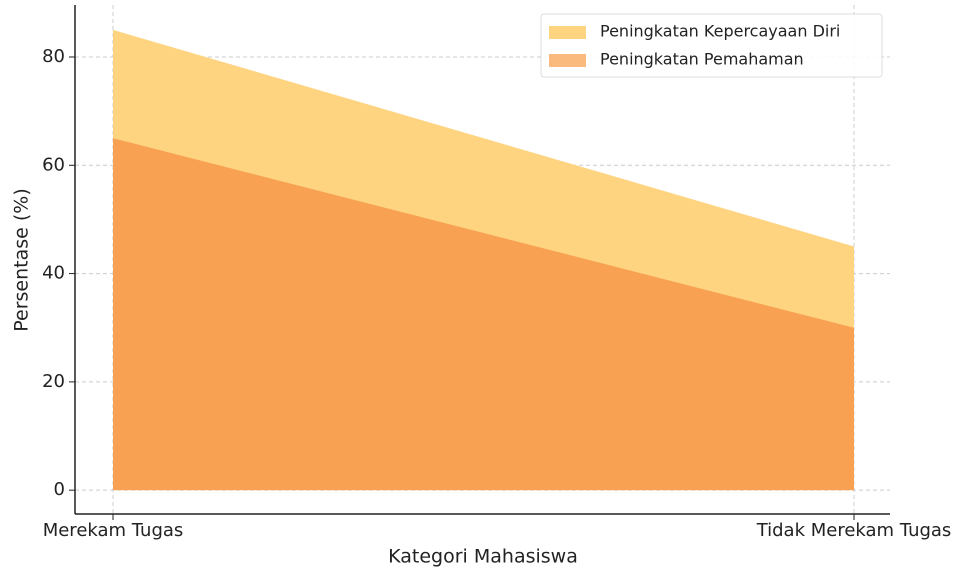 The width and height of the screenshot is (979, 572). What do you see at coordinates (854, 530) in the screenshot?
I see `x-tick-label: Tidak Merekam Tugas` at bounding box center [854, 530].